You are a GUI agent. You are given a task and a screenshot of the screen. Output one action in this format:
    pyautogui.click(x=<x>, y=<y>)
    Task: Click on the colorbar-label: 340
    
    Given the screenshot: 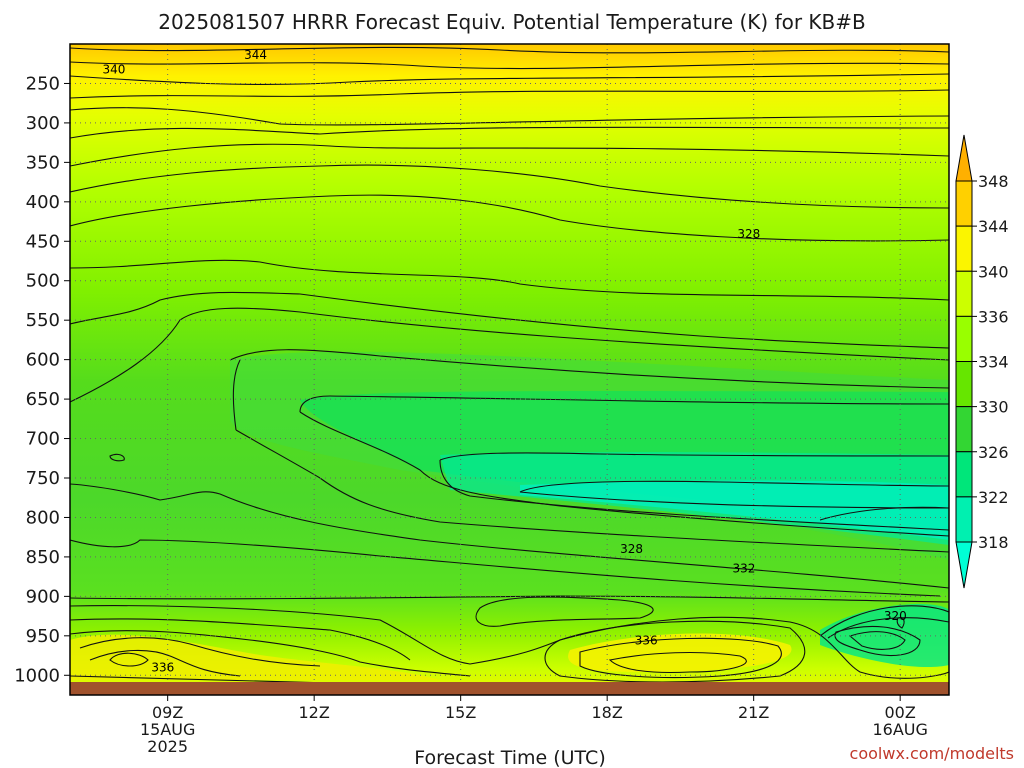 What is the action you would take?
    pyautogui.click(x=993, y=271)
    